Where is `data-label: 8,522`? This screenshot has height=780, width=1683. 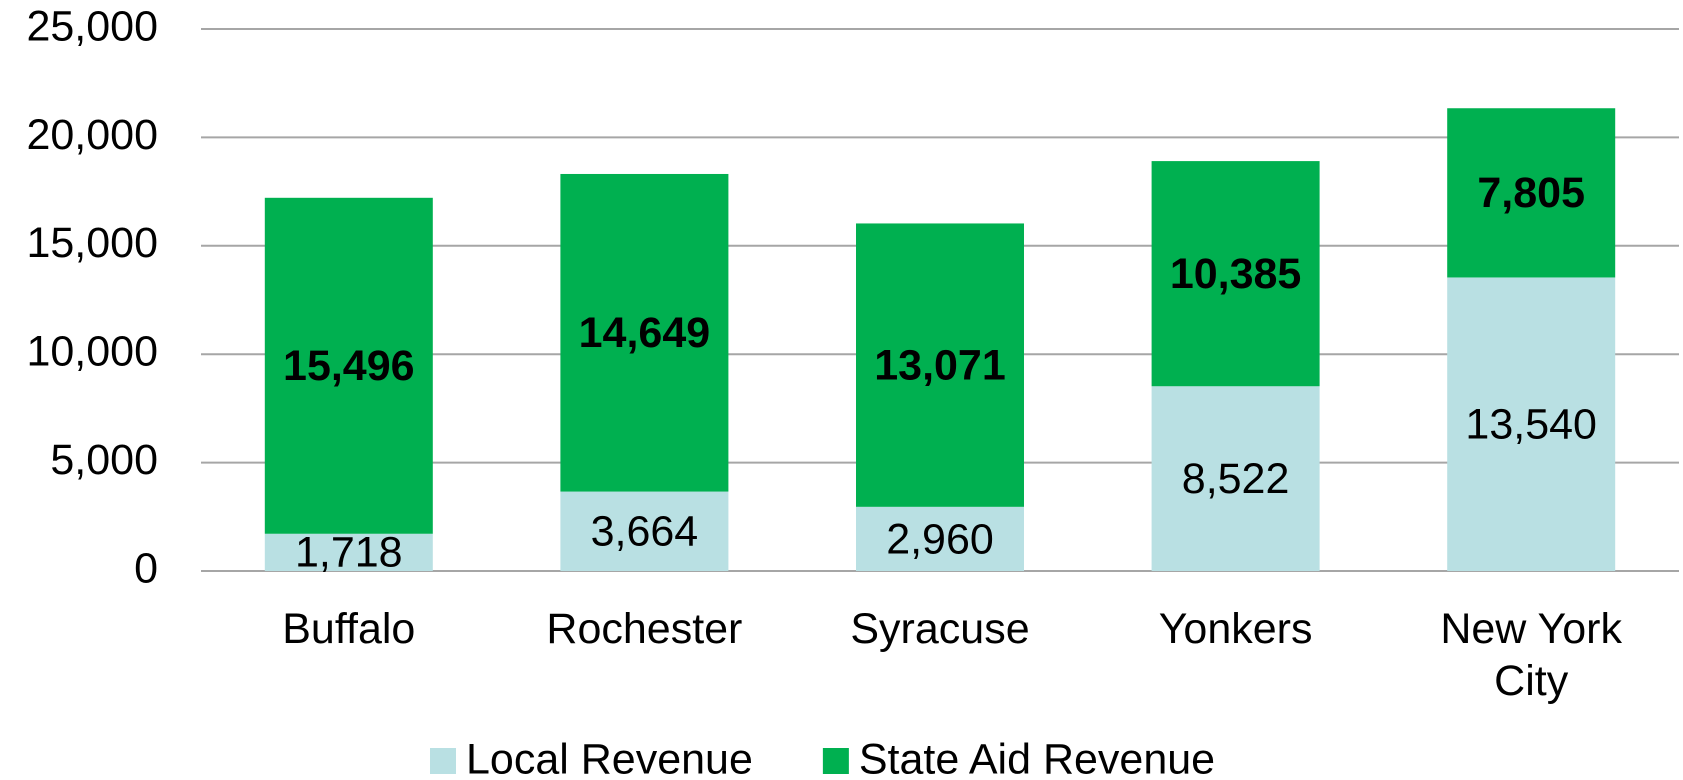 data-label: 8,522 is located at coordinates (1236, 479).